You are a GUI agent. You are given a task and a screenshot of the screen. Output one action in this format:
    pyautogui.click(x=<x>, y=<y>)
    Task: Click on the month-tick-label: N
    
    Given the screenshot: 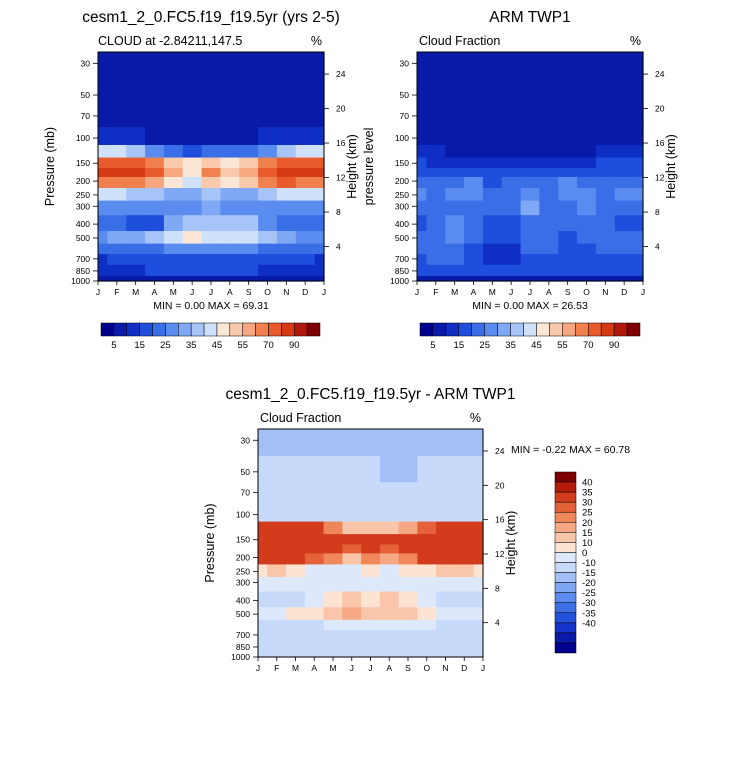 What is the action you would take?
    pyautogui.click(x=445, y=668)
    